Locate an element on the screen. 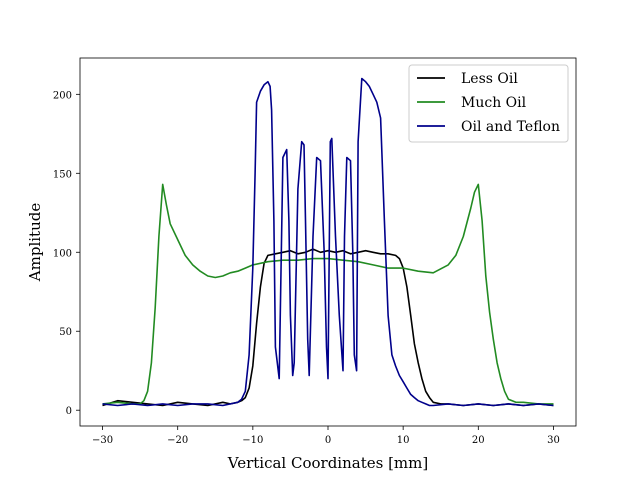 This screenshot has width=640, height=480. y-axis-ticks: 0 50 100 150 200 is located at coordinates (66, 253).